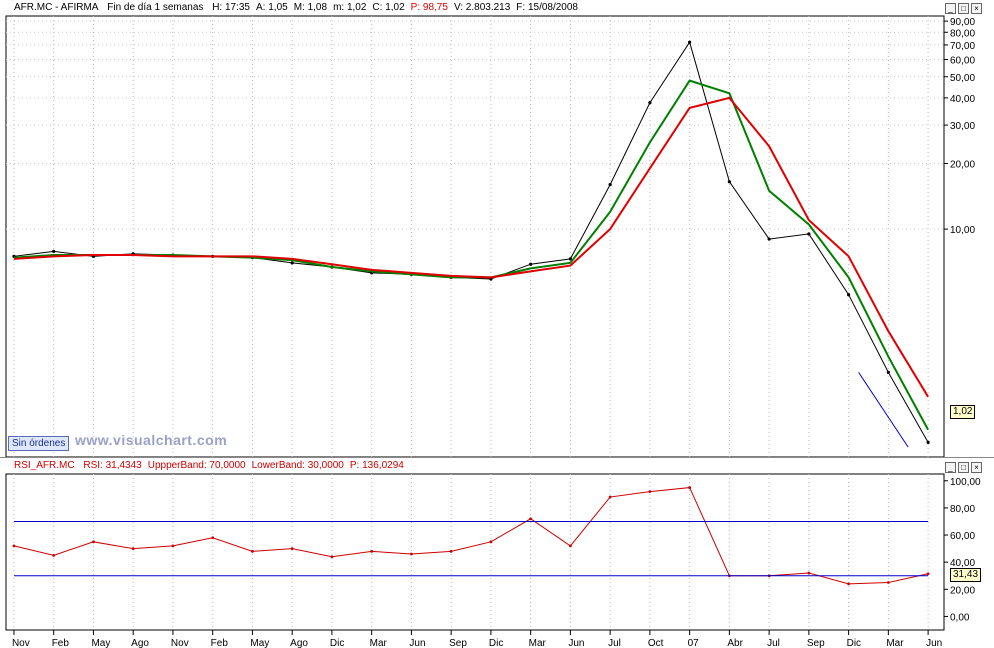 This screenshot has width=994, height=648. What do you see at coordinates (934, 643) in the screenshot?
I see `xtick-label-23: Jun` at bounding box center [934, 643].